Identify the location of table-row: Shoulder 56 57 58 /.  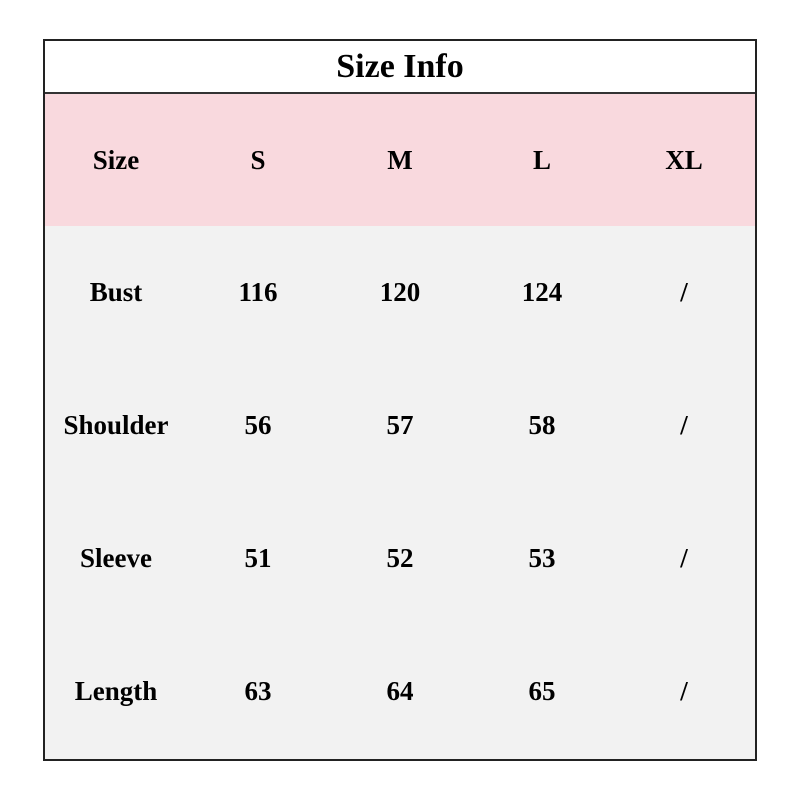
(400, 425).